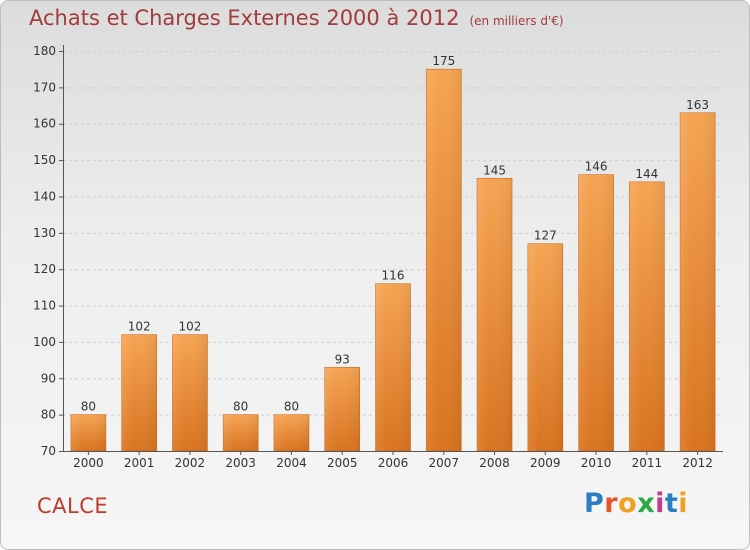 The image size is (750, 550). I want to click on data-label: 116, so click(393, 276).